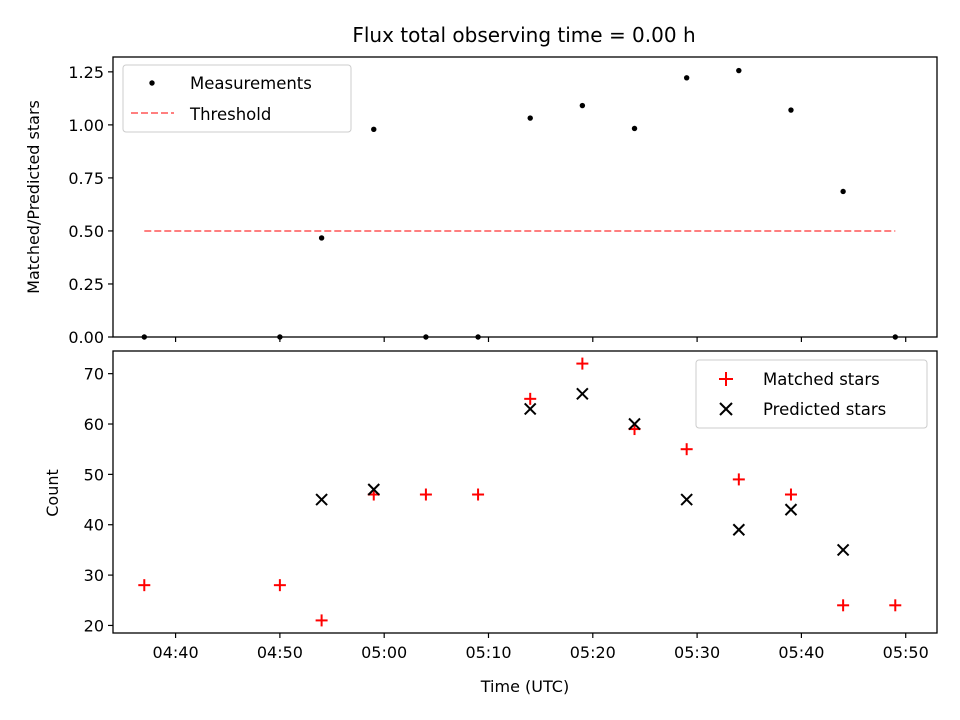 The image size is (960, 720). I want to click on legend-predicted-label: Predicted stars, so click(824, 409).